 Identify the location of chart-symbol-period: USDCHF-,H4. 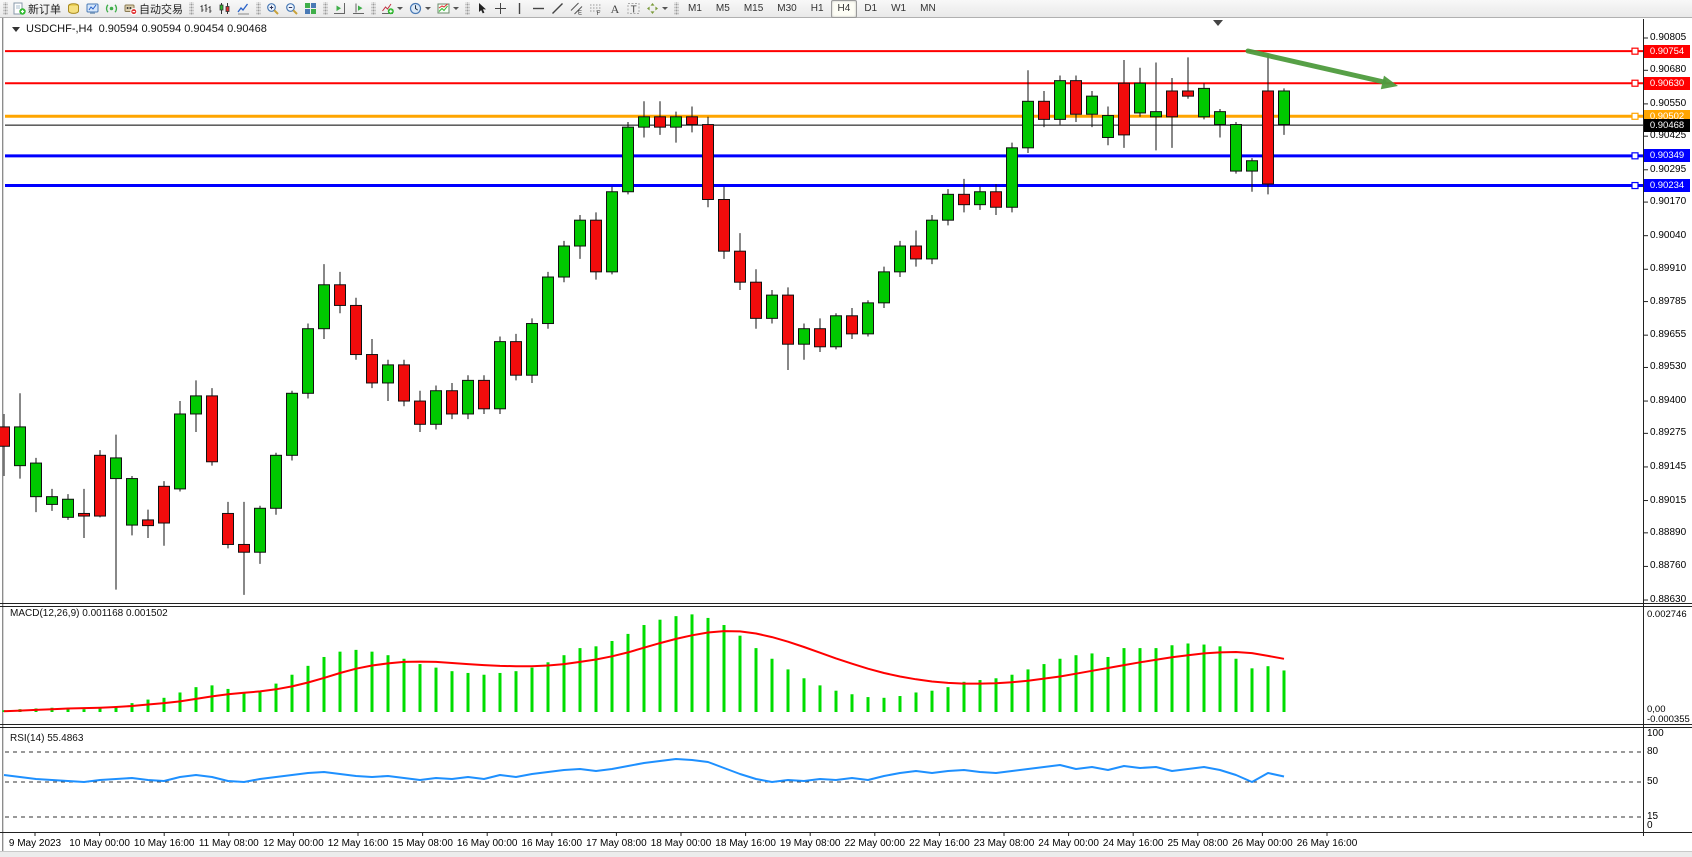
(59, 29).